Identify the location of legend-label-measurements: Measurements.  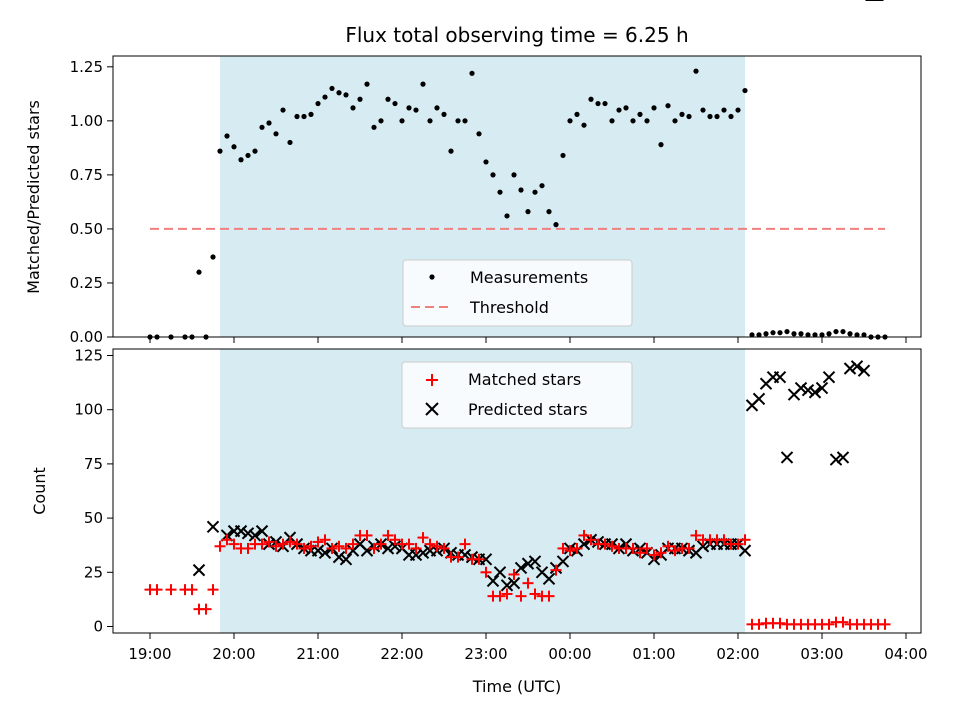
(529, 277).